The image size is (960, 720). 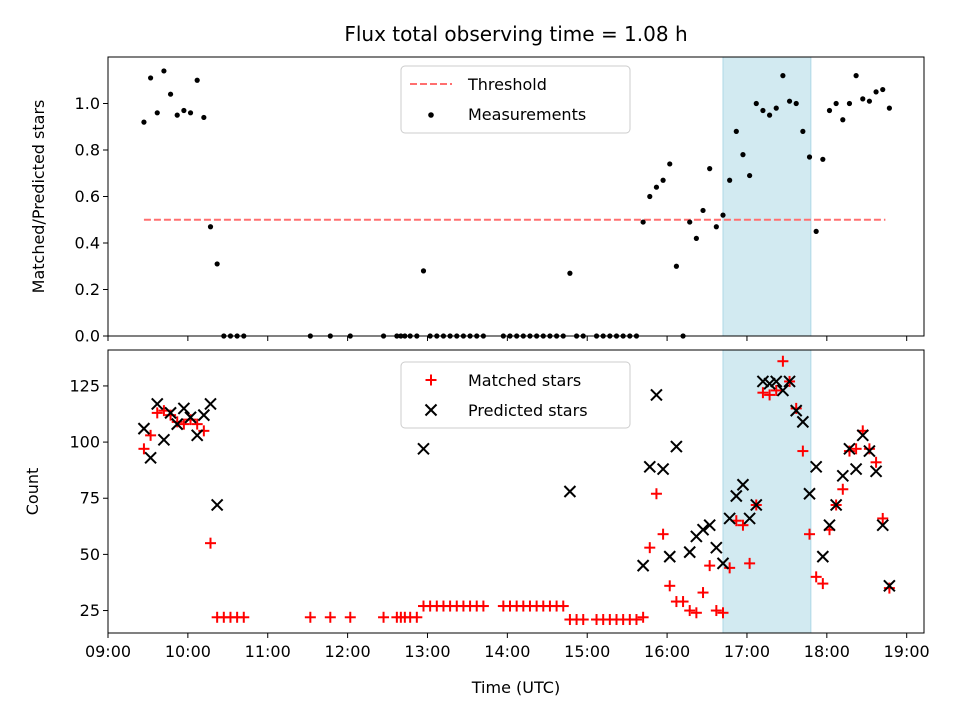 I want to click on count-legend: Matched stars Predicted stars, so click(x=515, y=395).